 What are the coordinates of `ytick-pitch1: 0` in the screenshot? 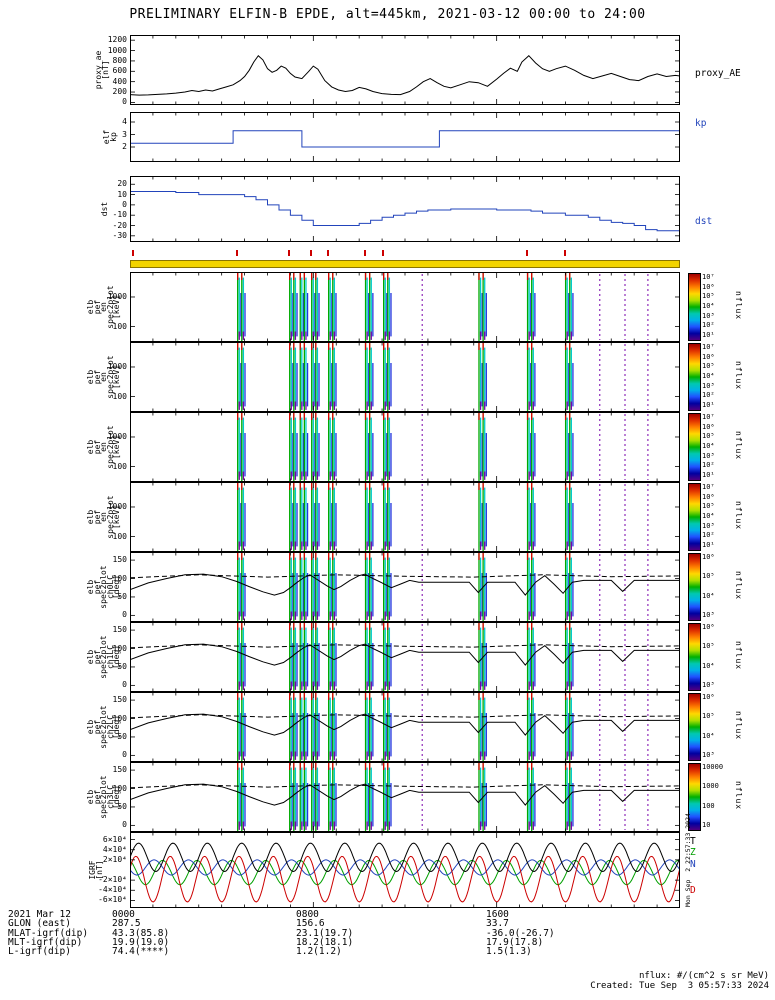 It's located at (124, 685).